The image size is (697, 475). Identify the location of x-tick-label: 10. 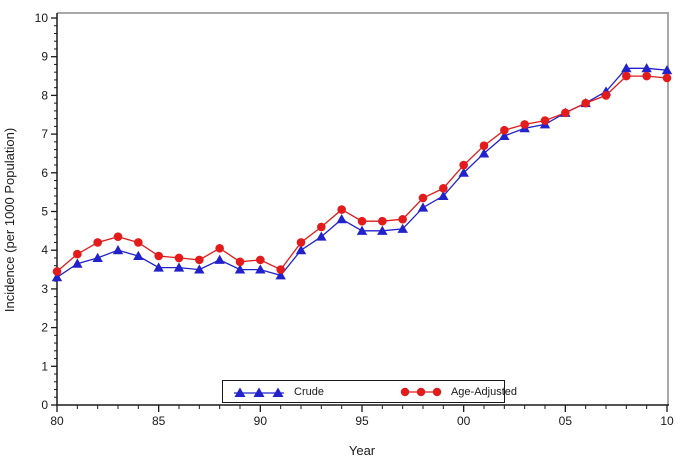
(667, 421).